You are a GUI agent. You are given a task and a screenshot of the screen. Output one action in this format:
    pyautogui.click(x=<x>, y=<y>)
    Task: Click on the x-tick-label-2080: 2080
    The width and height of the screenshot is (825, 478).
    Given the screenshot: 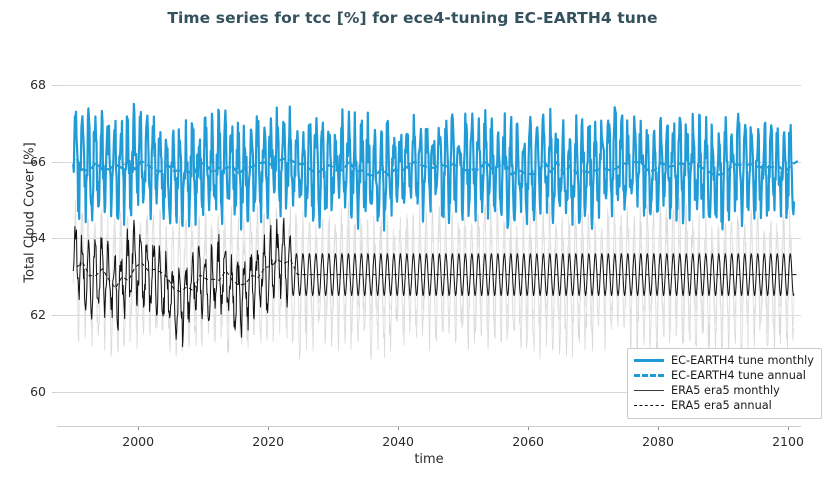 What is the action you would take?
    pyautogui.click(x=658, y=441)
    